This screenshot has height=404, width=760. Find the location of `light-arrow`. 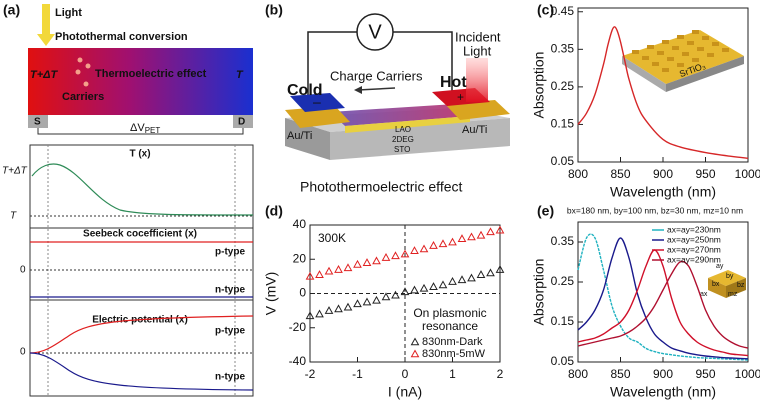

light-arrow is located at coordinates (46, 25).